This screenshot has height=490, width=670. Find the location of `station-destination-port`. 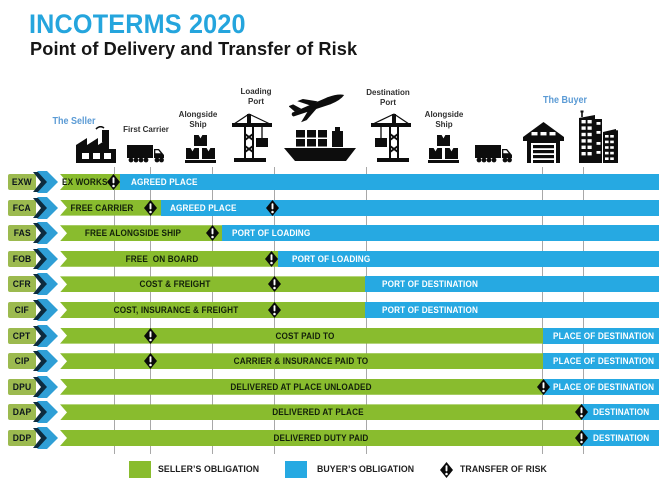

station-destination-port is located at coordinates (391, 139).